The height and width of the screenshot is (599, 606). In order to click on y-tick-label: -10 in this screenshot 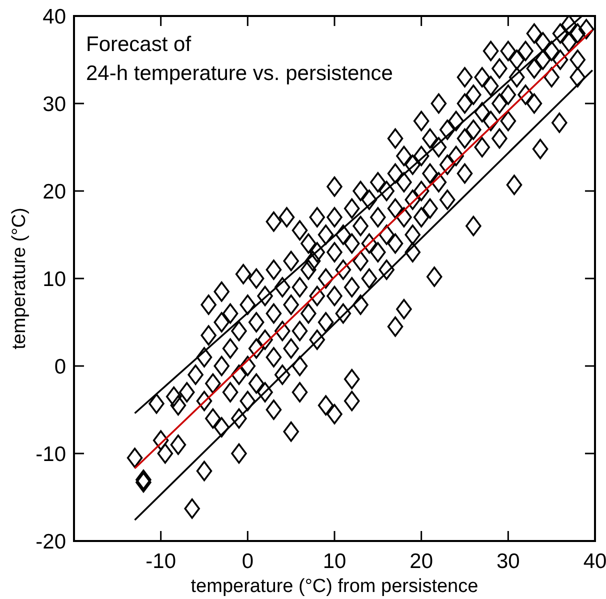, I will do `click(51, 454)`.